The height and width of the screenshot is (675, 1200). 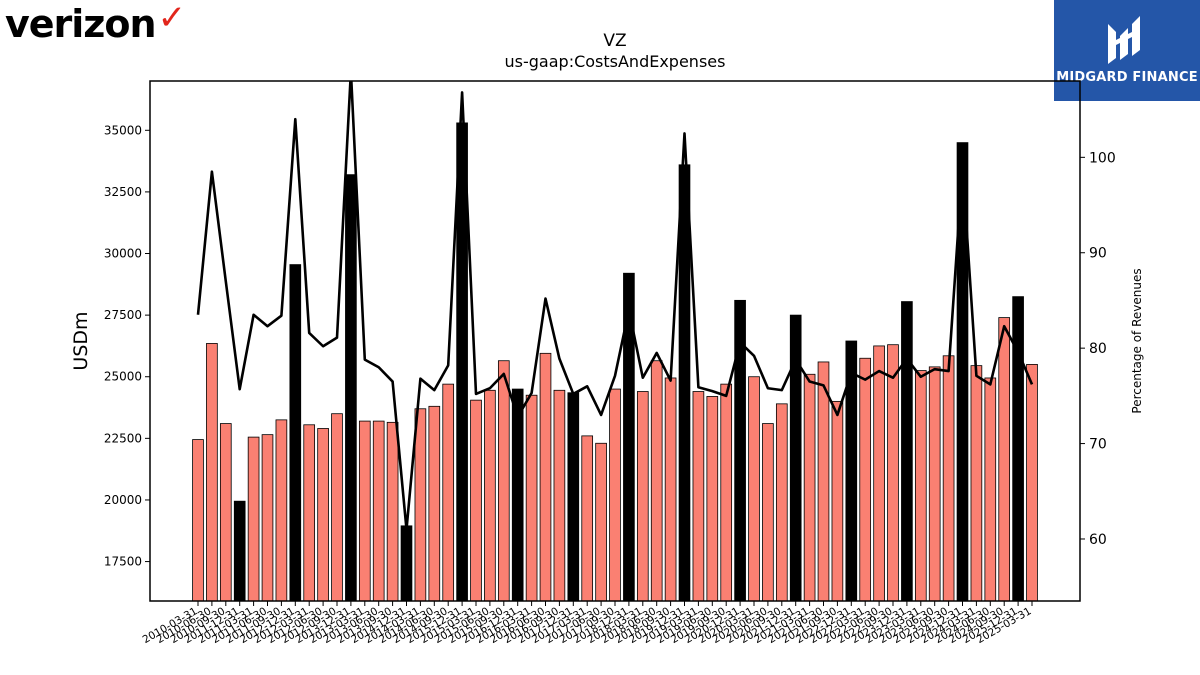 What do you see at coordinates (81, 340) in the screenshot?
I see `y-axis-label: USDm` at bounding box center [81, 340].